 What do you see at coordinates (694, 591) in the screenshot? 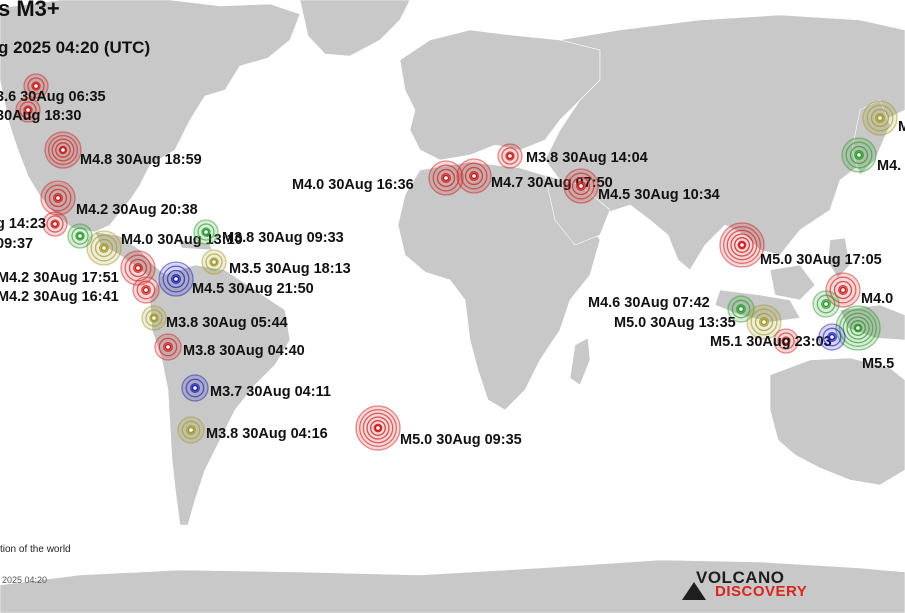
I see `volcano-icon` at bounding box center [694, 591].